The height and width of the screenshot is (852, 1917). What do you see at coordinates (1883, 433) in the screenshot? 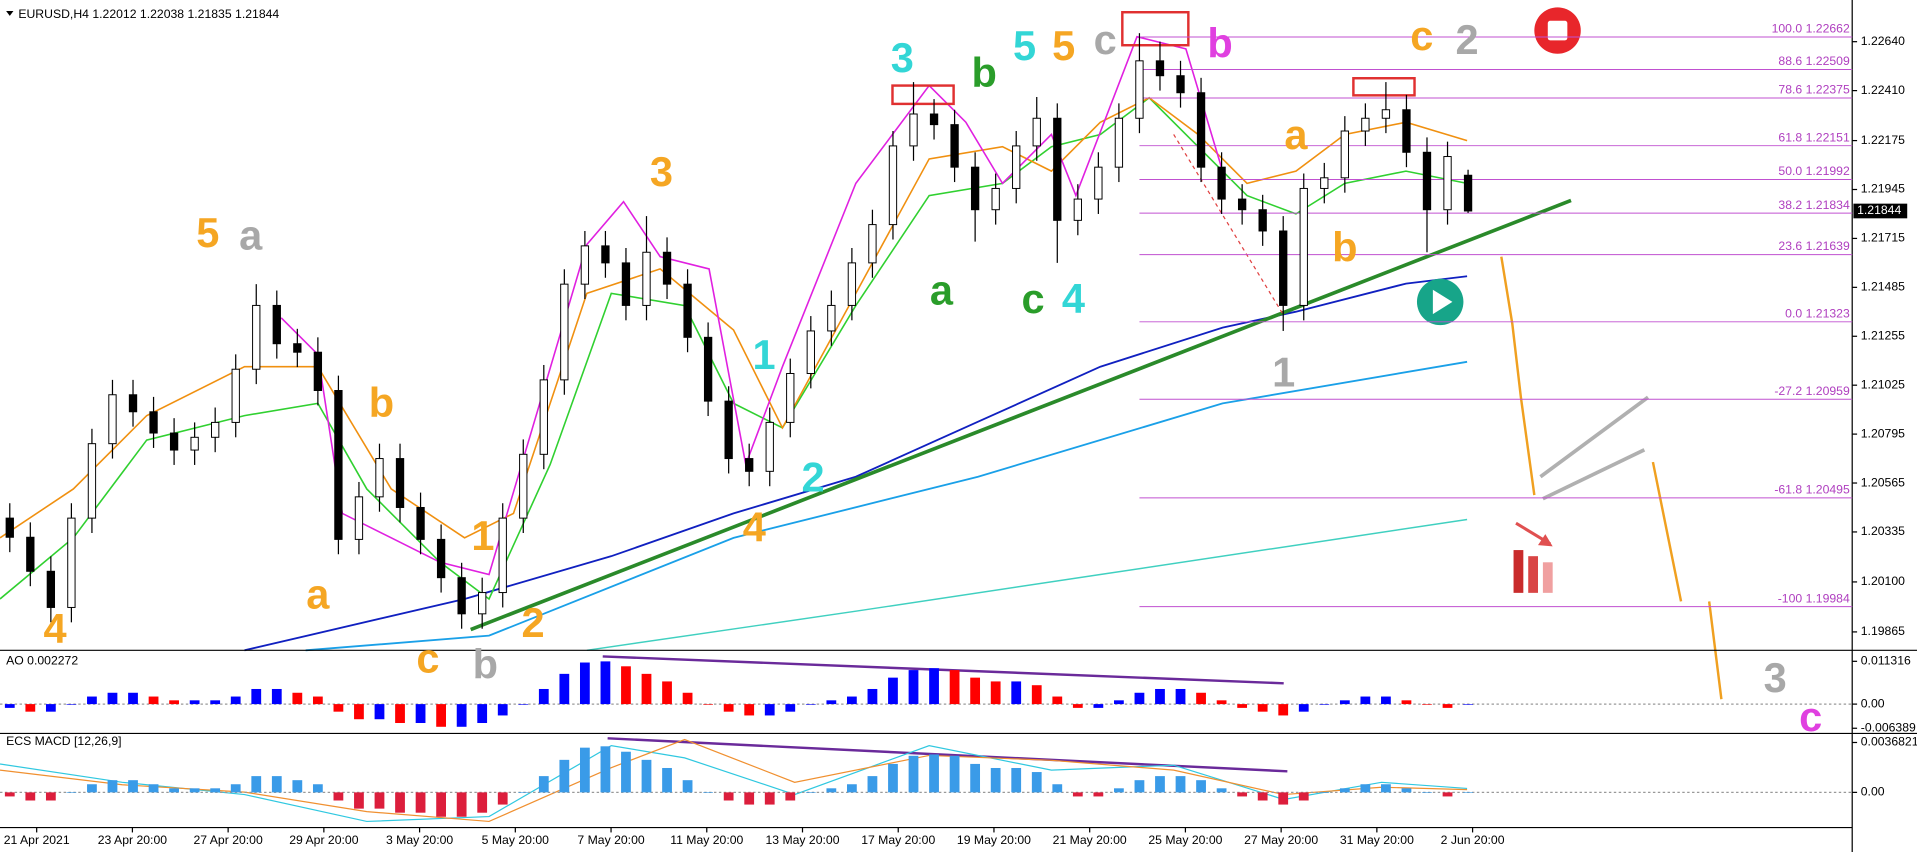
I see `y-tick-label: 1.20795` at bounding box center [1883, 433].